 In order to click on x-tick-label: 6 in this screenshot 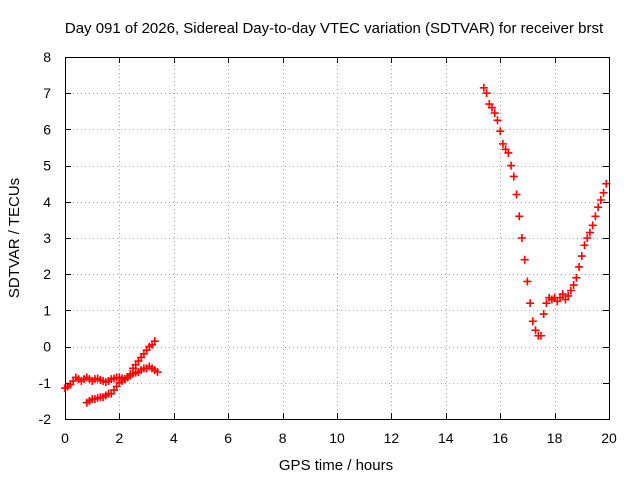, I will do `click(228, 438)`.